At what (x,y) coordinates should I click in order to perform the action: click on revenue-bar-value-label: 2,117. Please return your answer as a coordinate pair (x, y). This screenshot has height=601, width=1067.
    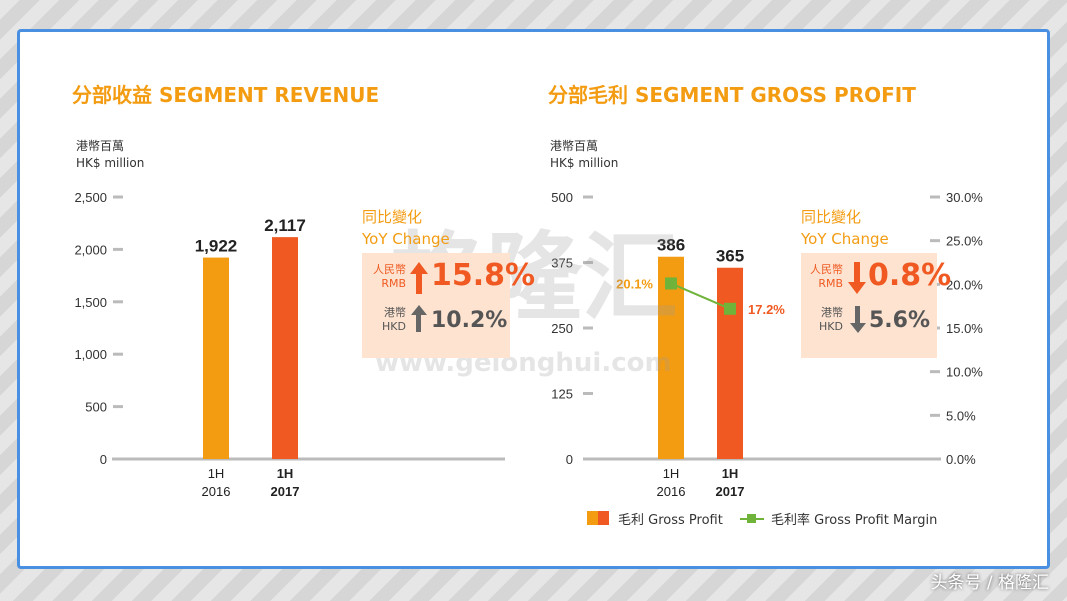
    Looking at the image, I should click on (285, 225).